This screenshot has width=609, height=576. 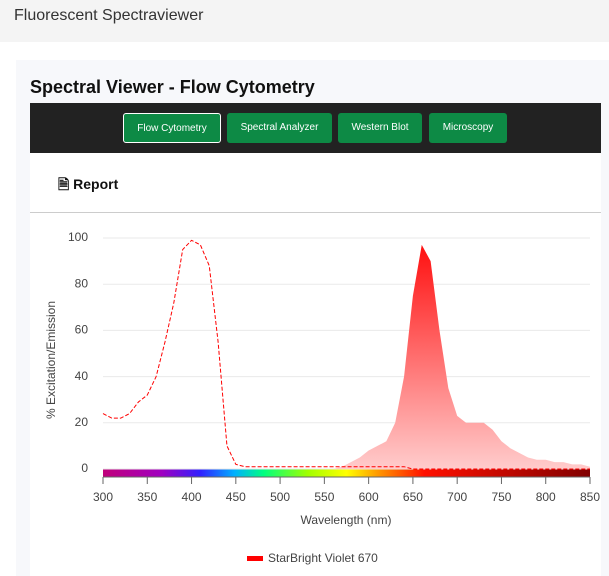 I want to click on report-button: 🗎 Report, so click(x=88, y=184).